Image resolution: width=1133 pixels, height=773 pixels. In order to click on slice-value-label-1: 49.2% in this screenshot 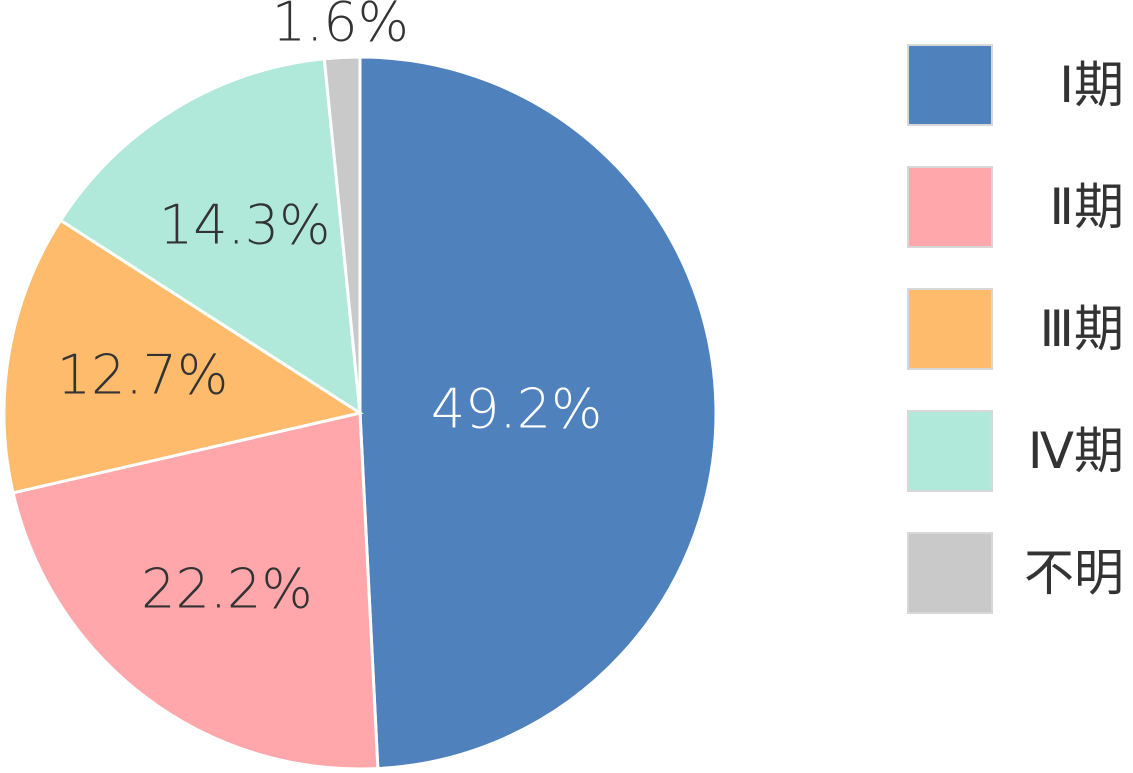, I will do `click(517, 409)`.